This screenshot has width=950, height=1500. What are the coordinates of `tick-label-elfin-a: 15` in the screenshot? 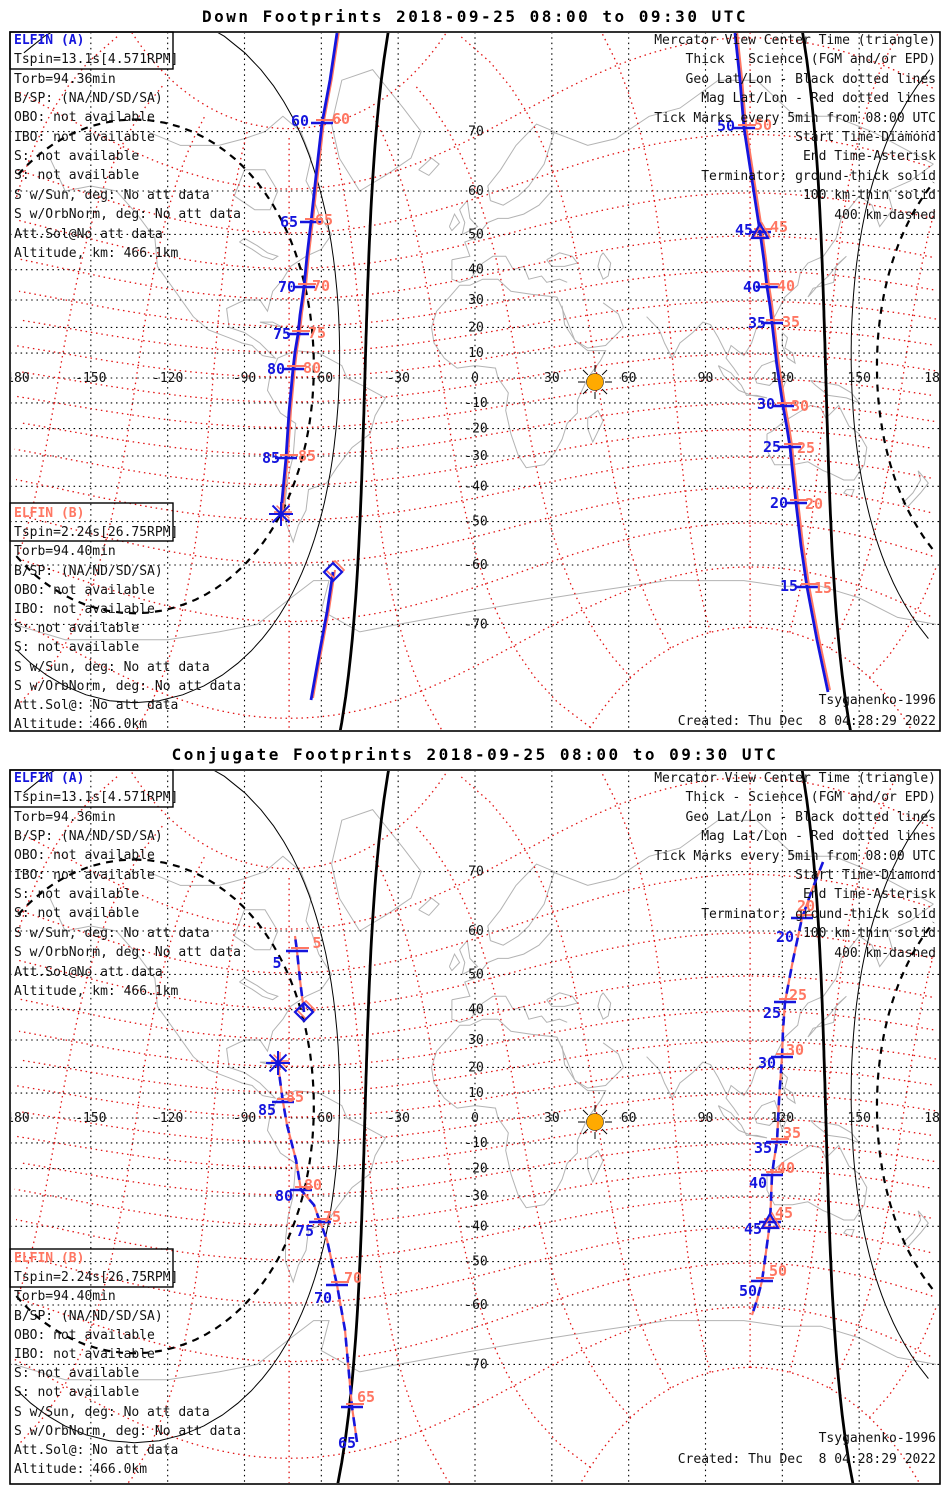 It's located at (789, 586).